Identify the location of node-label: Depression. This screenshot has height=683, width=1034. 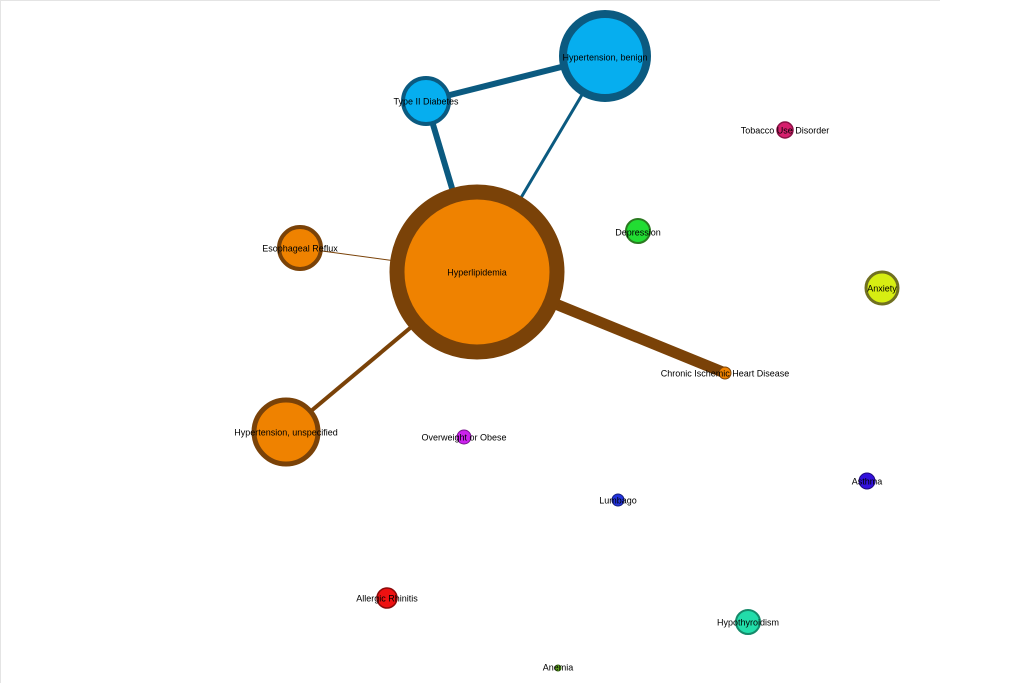
(638, 232).